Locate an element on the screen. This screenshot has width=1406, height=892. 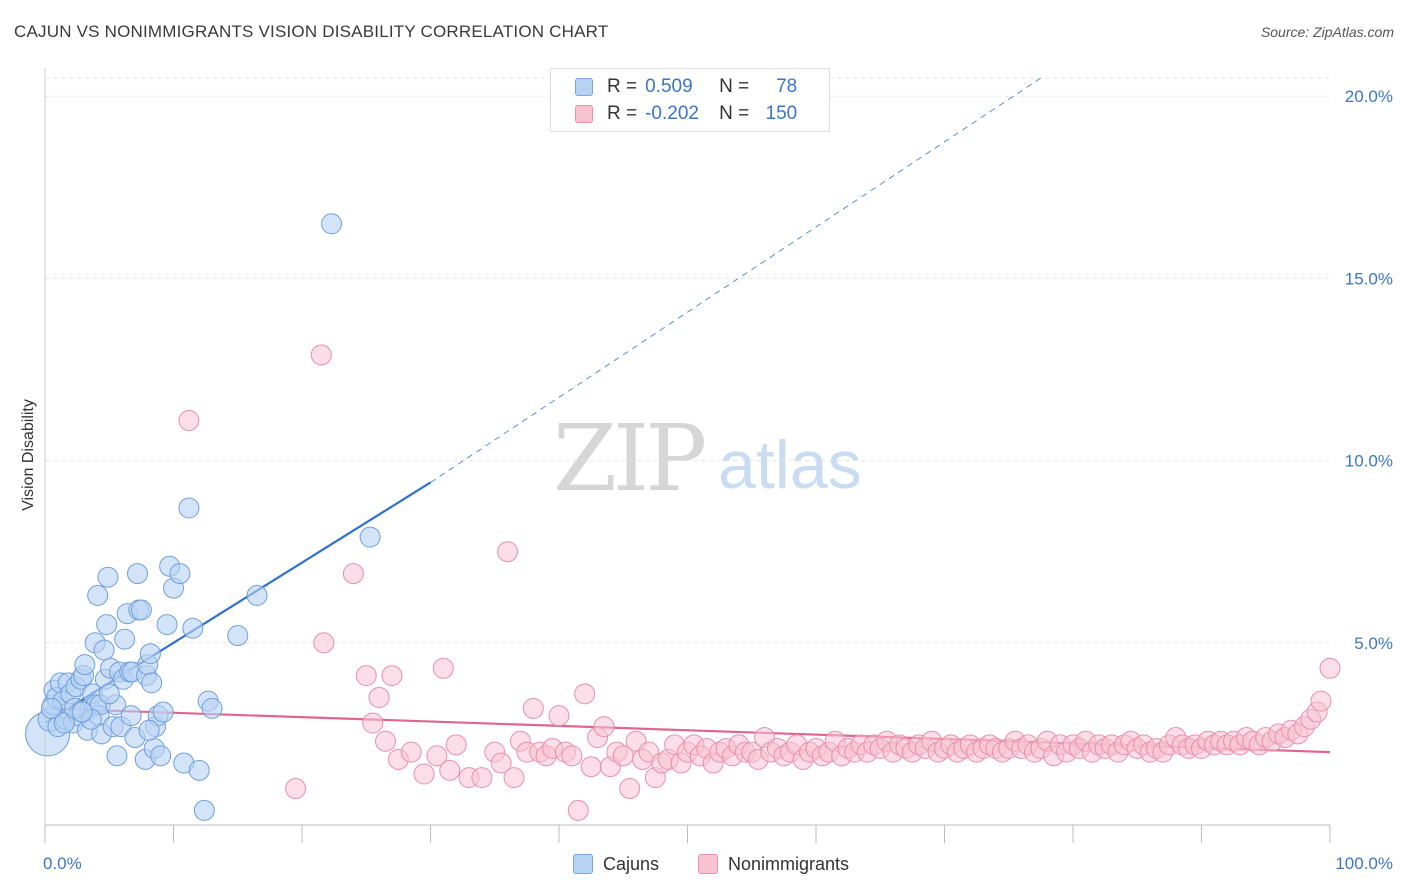
y-tick-label-20: 20.0% is located at coordinates (1369, 96).